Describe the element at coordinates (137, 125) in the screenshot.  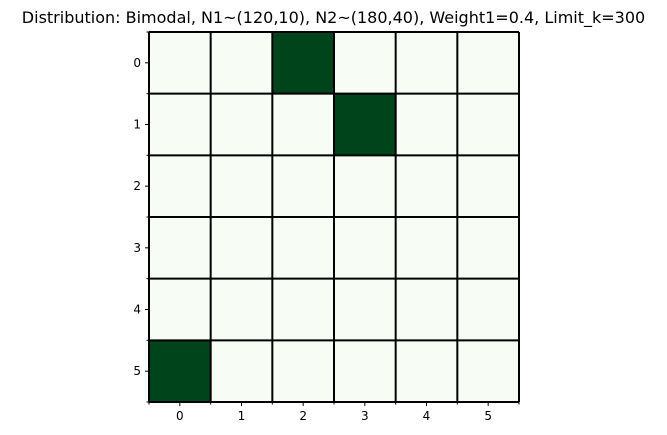
I see `y-tick-label-1: 1` at that location.